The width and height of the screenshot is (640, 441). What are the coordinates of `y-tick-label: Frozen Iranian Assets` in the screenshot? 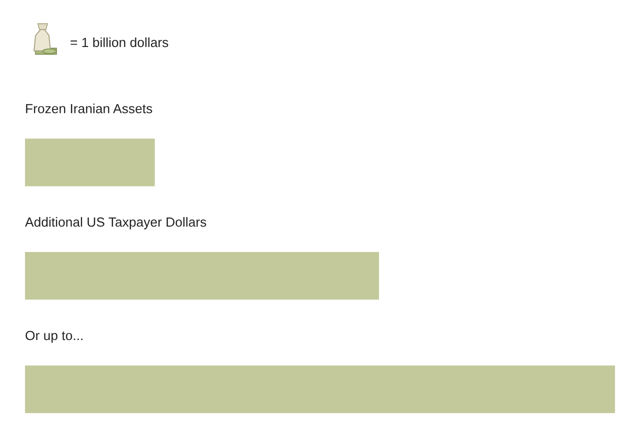 It's located at (89, 109).